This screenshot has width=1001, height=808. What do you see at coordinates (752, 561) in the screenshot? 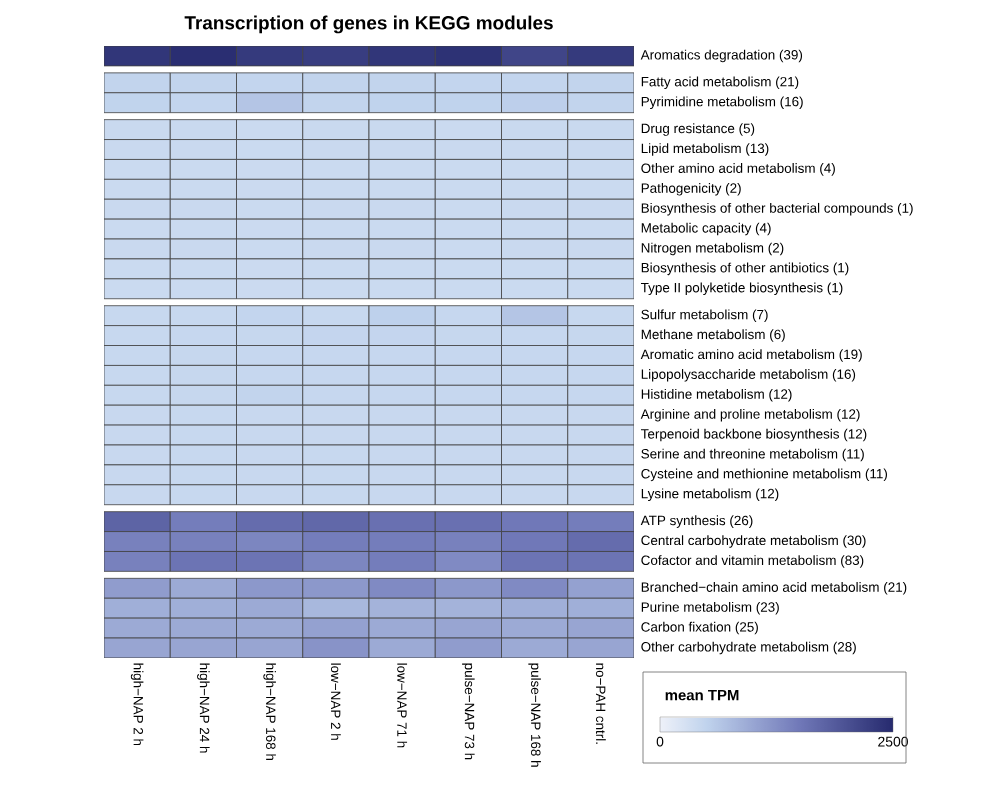
I see `y-tick-label: Cofactor and vitamin metabolism (83)` at bounding box center [752, 561].